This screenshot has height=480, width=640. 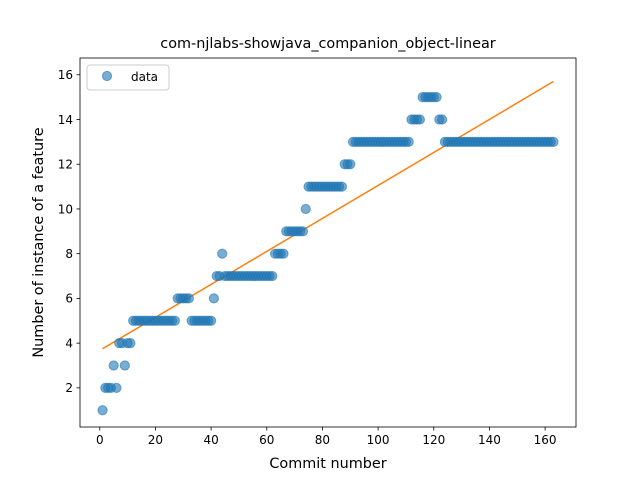 I want to click on x-tick-label: 40, so click(x=210, y=440).